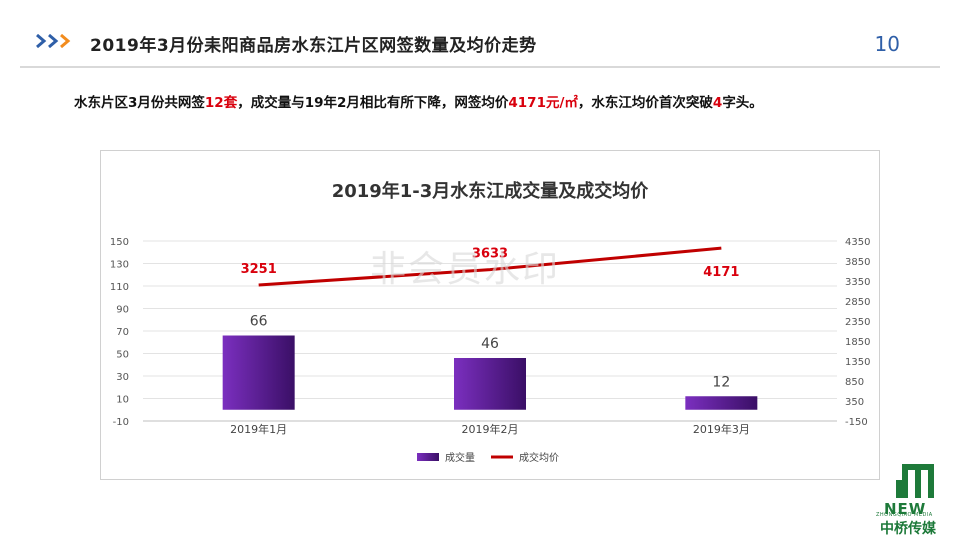 Image resolution: width=960 pixels, height=540 pixels. Describe the element at coordinates (854, 402) in the screenshot. I see `y-right-tick-label: 350` at that location.